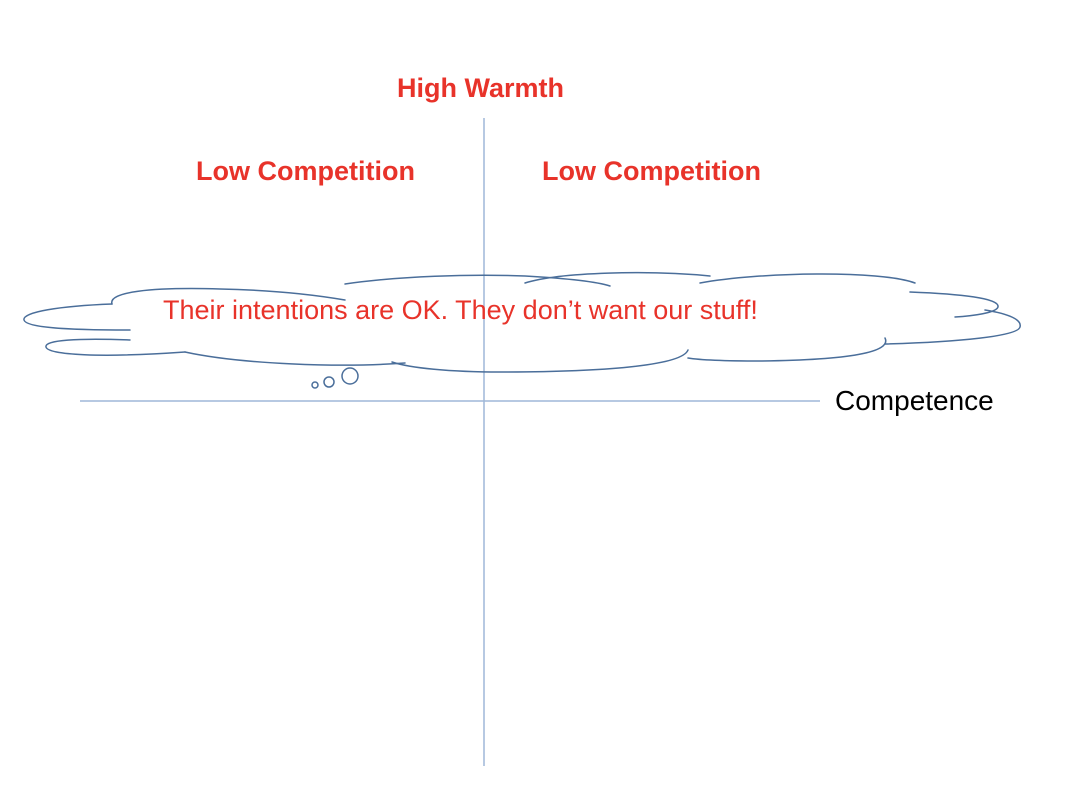 The height and width of the screenshot is (786, 1086). Describe the element at coordinates (305, 171) in the screenshot. I see `quadrant-top-left-label: Low Competition` at that location.